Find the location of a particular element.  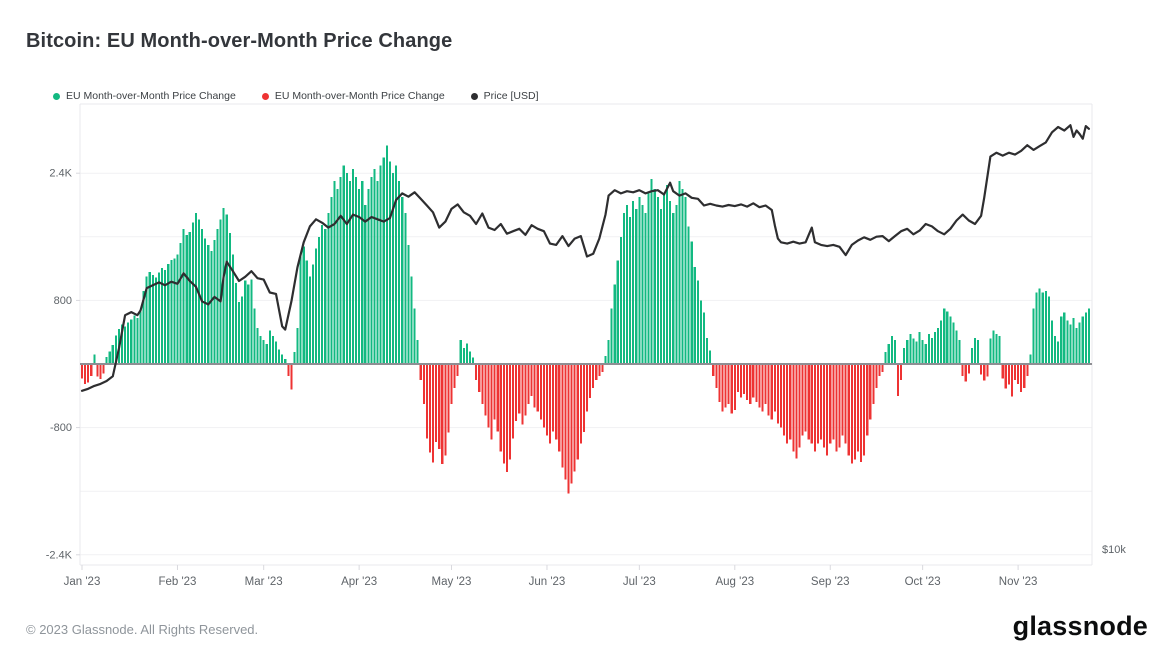

legend-item-positive-change: EU Month-over-Month Price Change is located at coordinates (144, 96).